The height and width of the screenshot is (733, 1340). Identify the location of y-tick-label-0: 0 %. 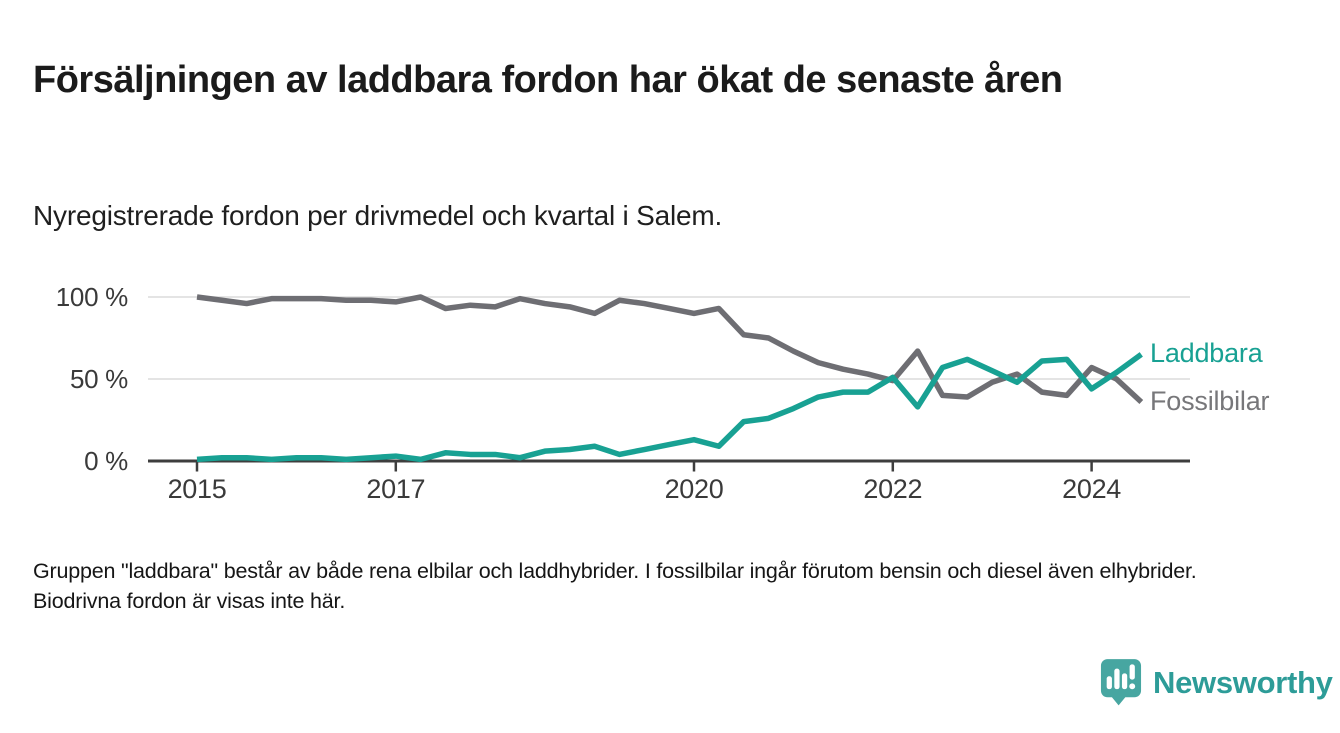
(106, 461).